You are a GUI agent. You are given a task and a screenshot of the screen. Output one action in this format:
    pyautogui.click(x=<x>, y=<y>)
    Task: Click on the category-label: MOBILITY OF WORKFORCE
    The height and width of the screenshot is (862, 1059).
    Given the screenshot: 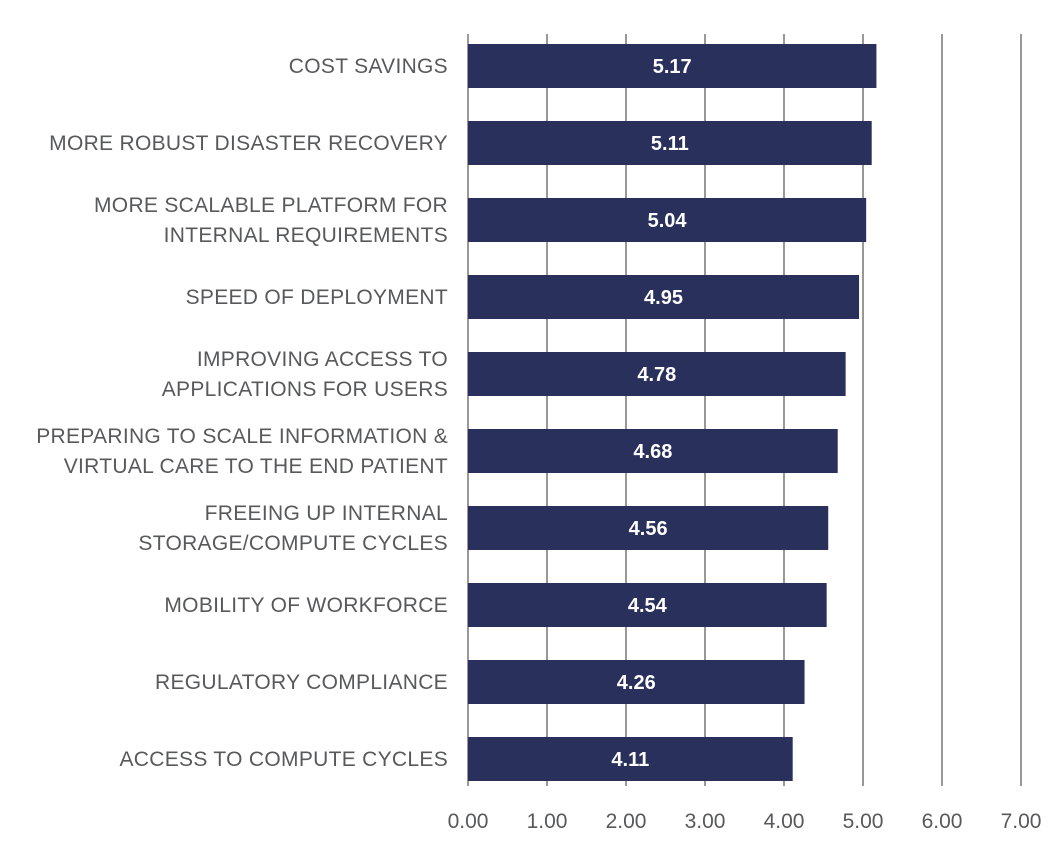 What is the action you would take?
    pyautogui.click(x=306, y=605)
    